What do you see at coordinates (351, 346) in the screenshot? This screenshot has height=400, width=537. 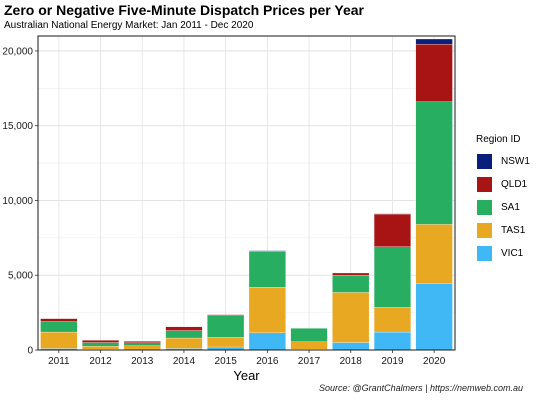 I see `bar-segment-vic1-2018` at bounding box center [351, 346].